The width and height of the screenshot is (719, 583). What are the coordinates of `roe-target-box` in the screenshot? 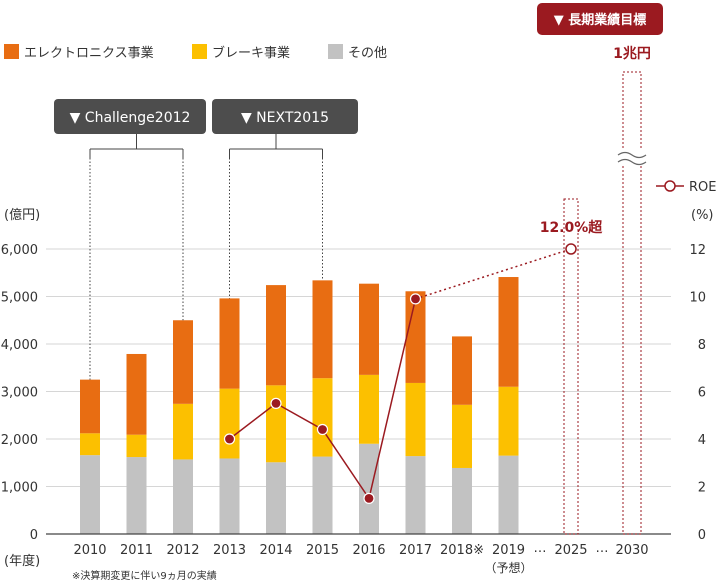 It's located at (571, 366).